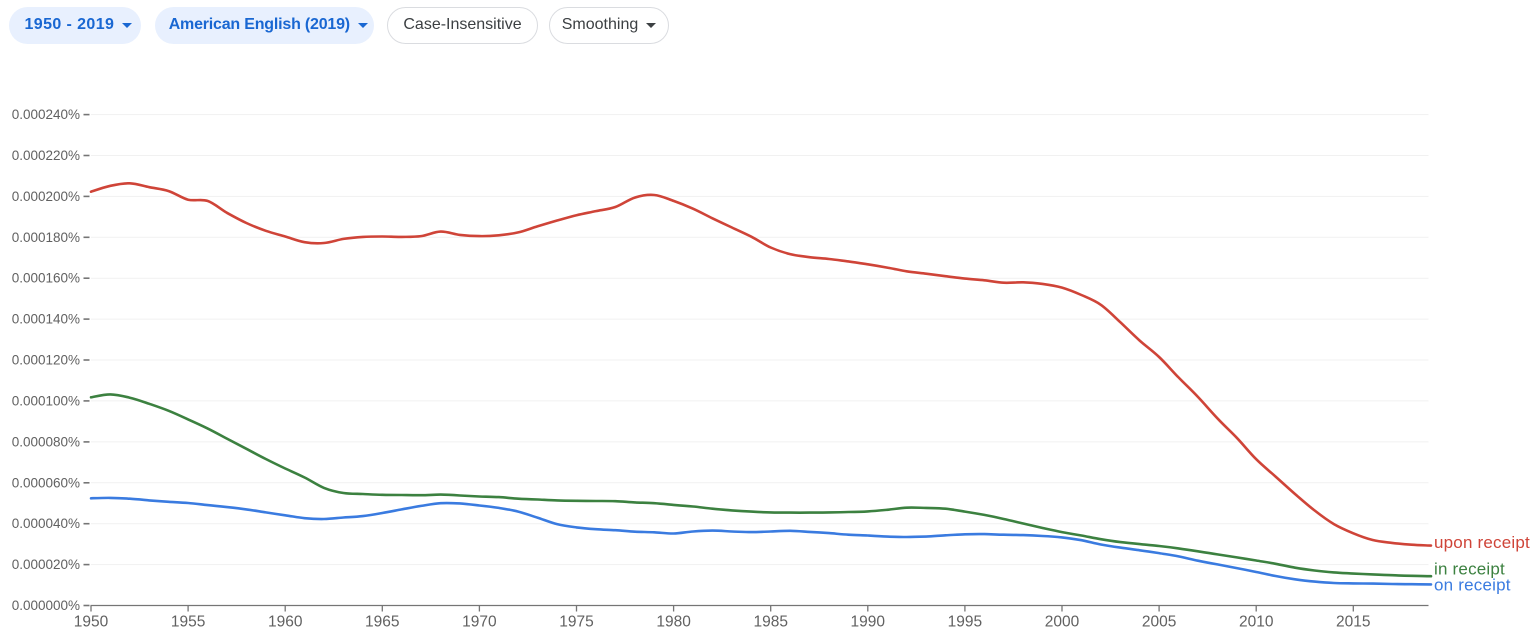 Image resolution: width=1536 pixels, height=633 pixels. What do you see at coordinates (46, 360) in the screenshot?
I see `svg-text: 0.000120%` at bounding box center [46, 360].